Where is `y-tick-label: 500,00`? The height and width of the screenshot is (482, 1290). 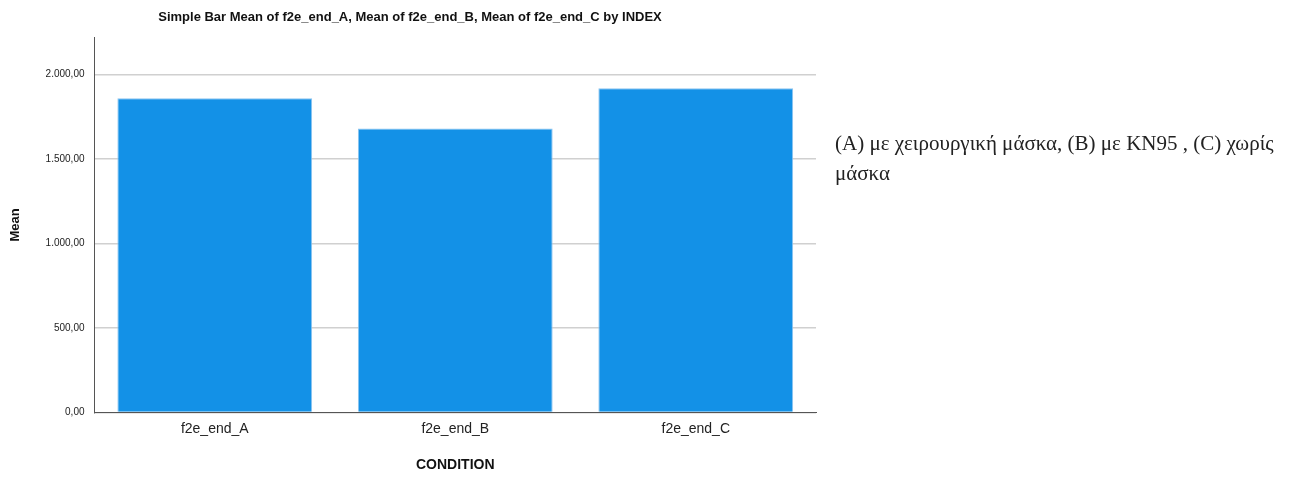 y-tick-label: 500,00 is located at coordinates (69, 327).